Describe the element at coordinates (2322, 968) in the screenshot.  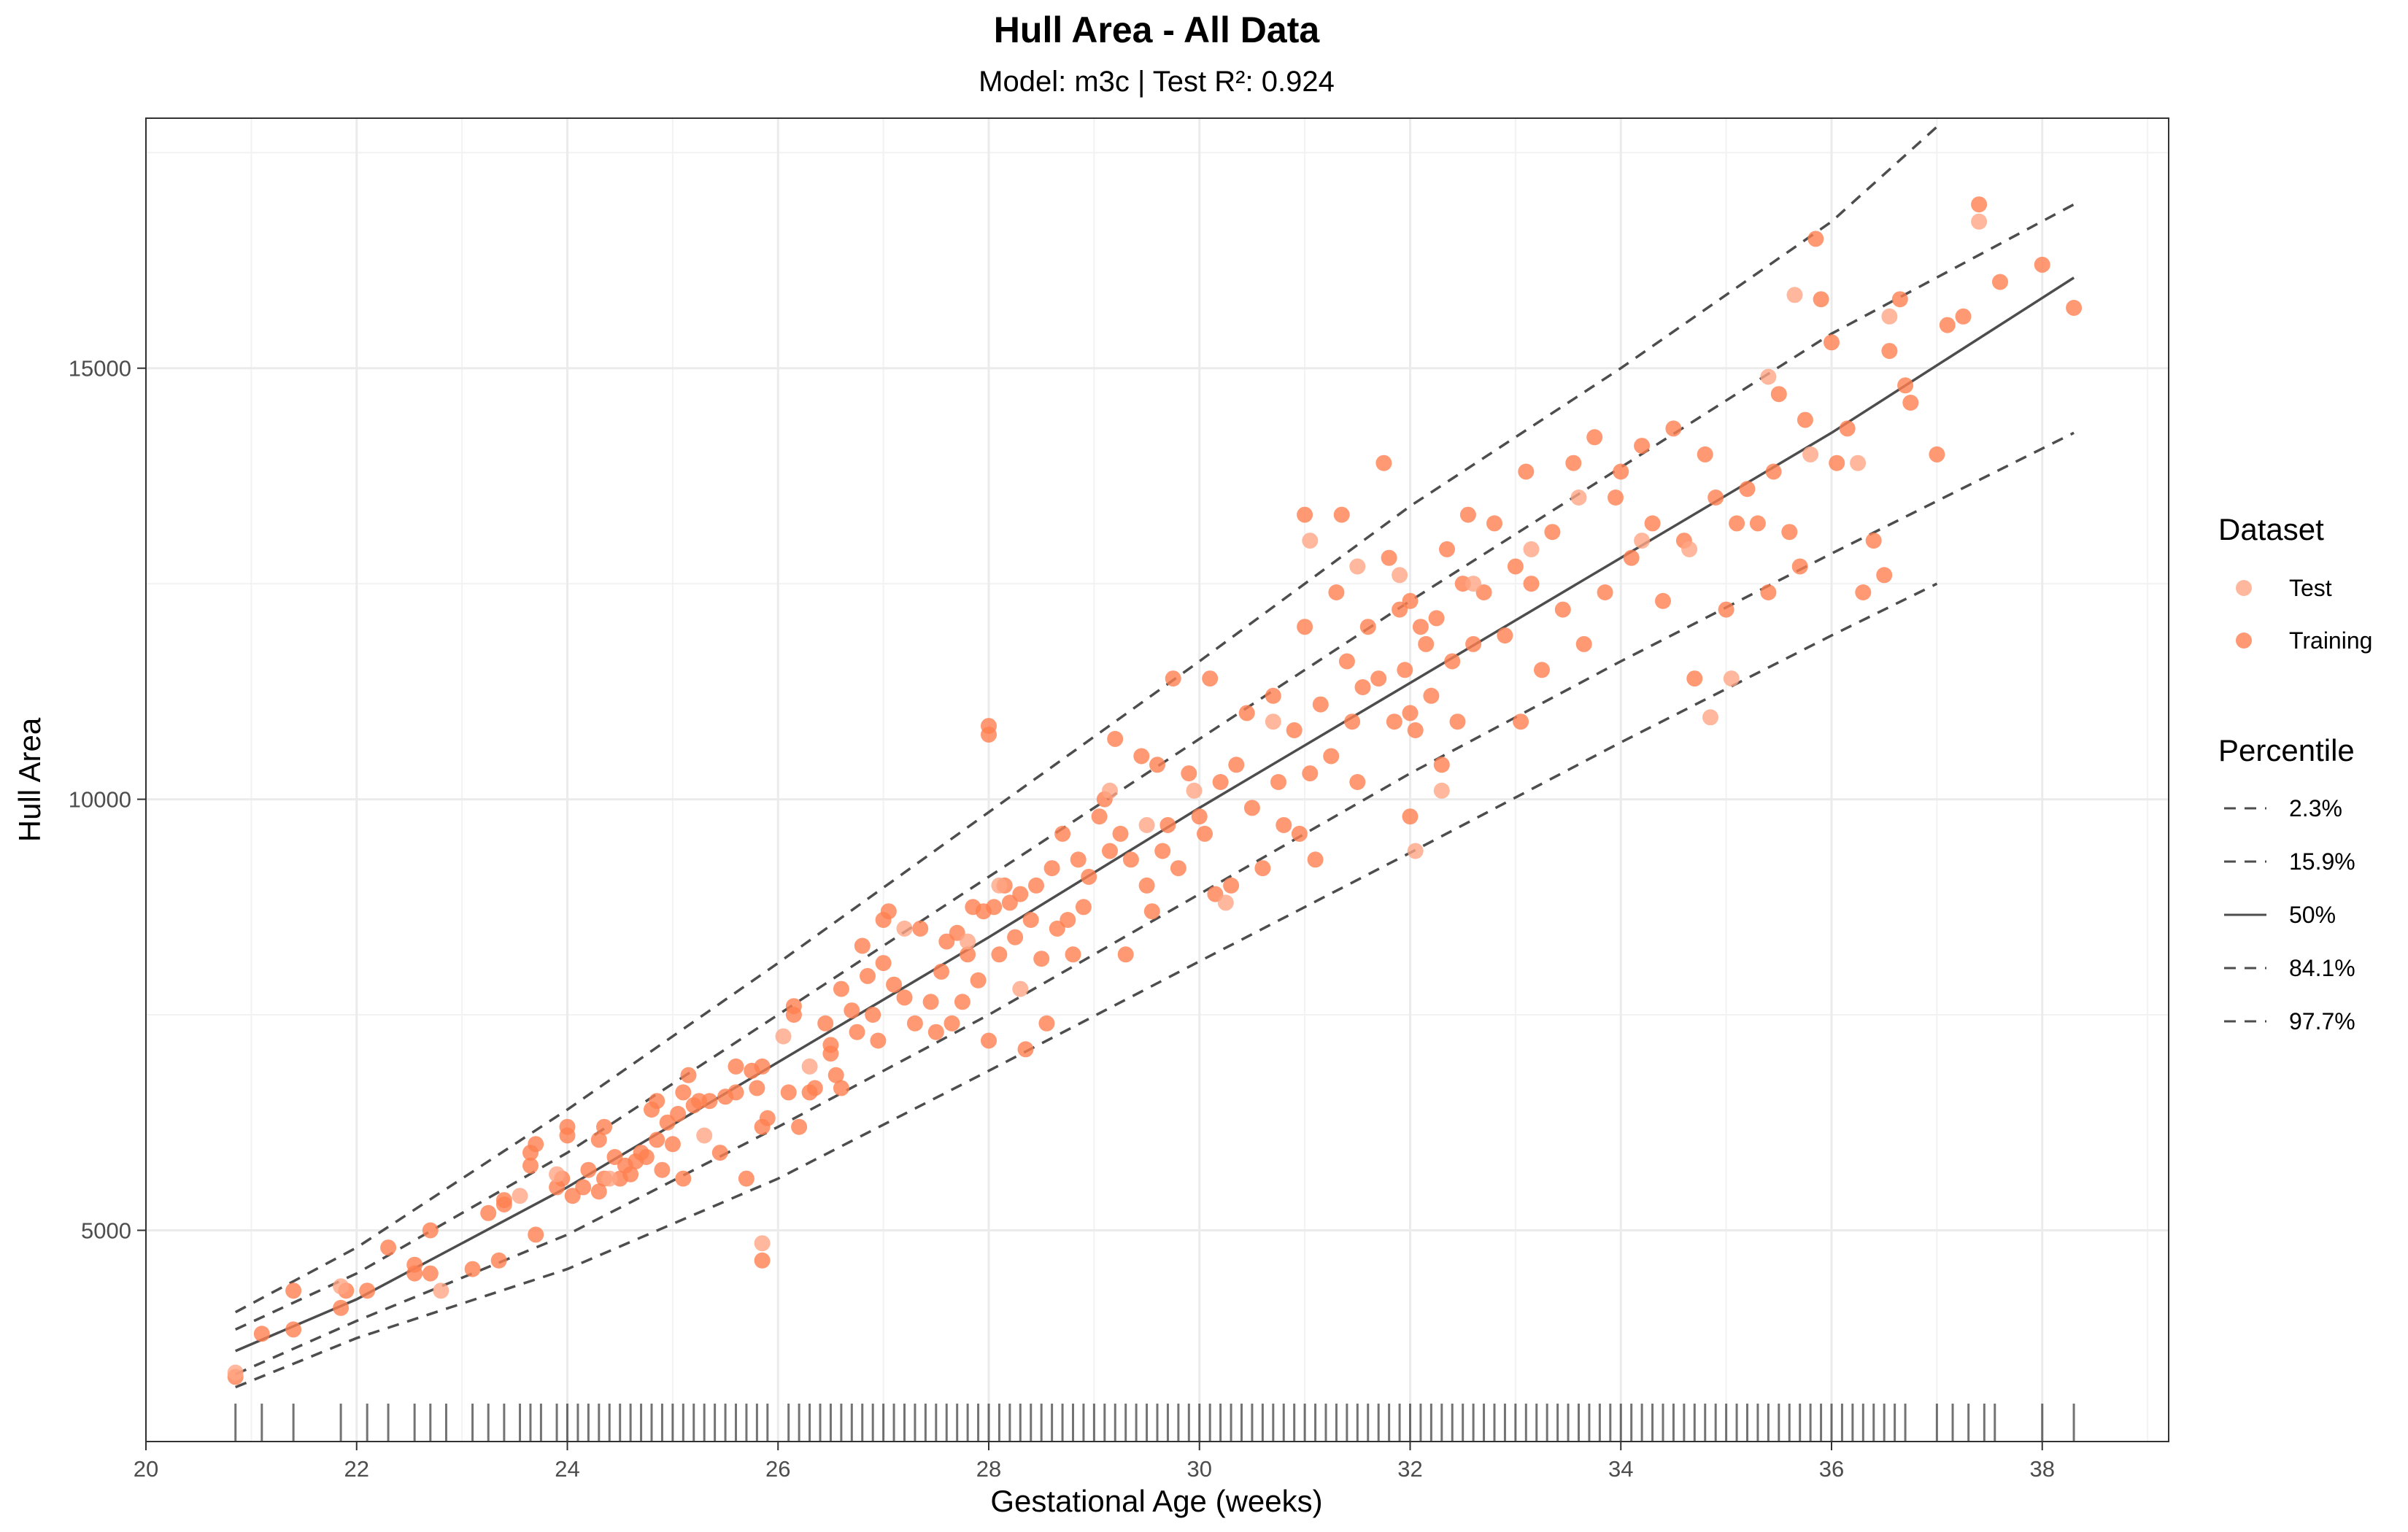
I see `legend-p84-label: 84.1%` at that location.